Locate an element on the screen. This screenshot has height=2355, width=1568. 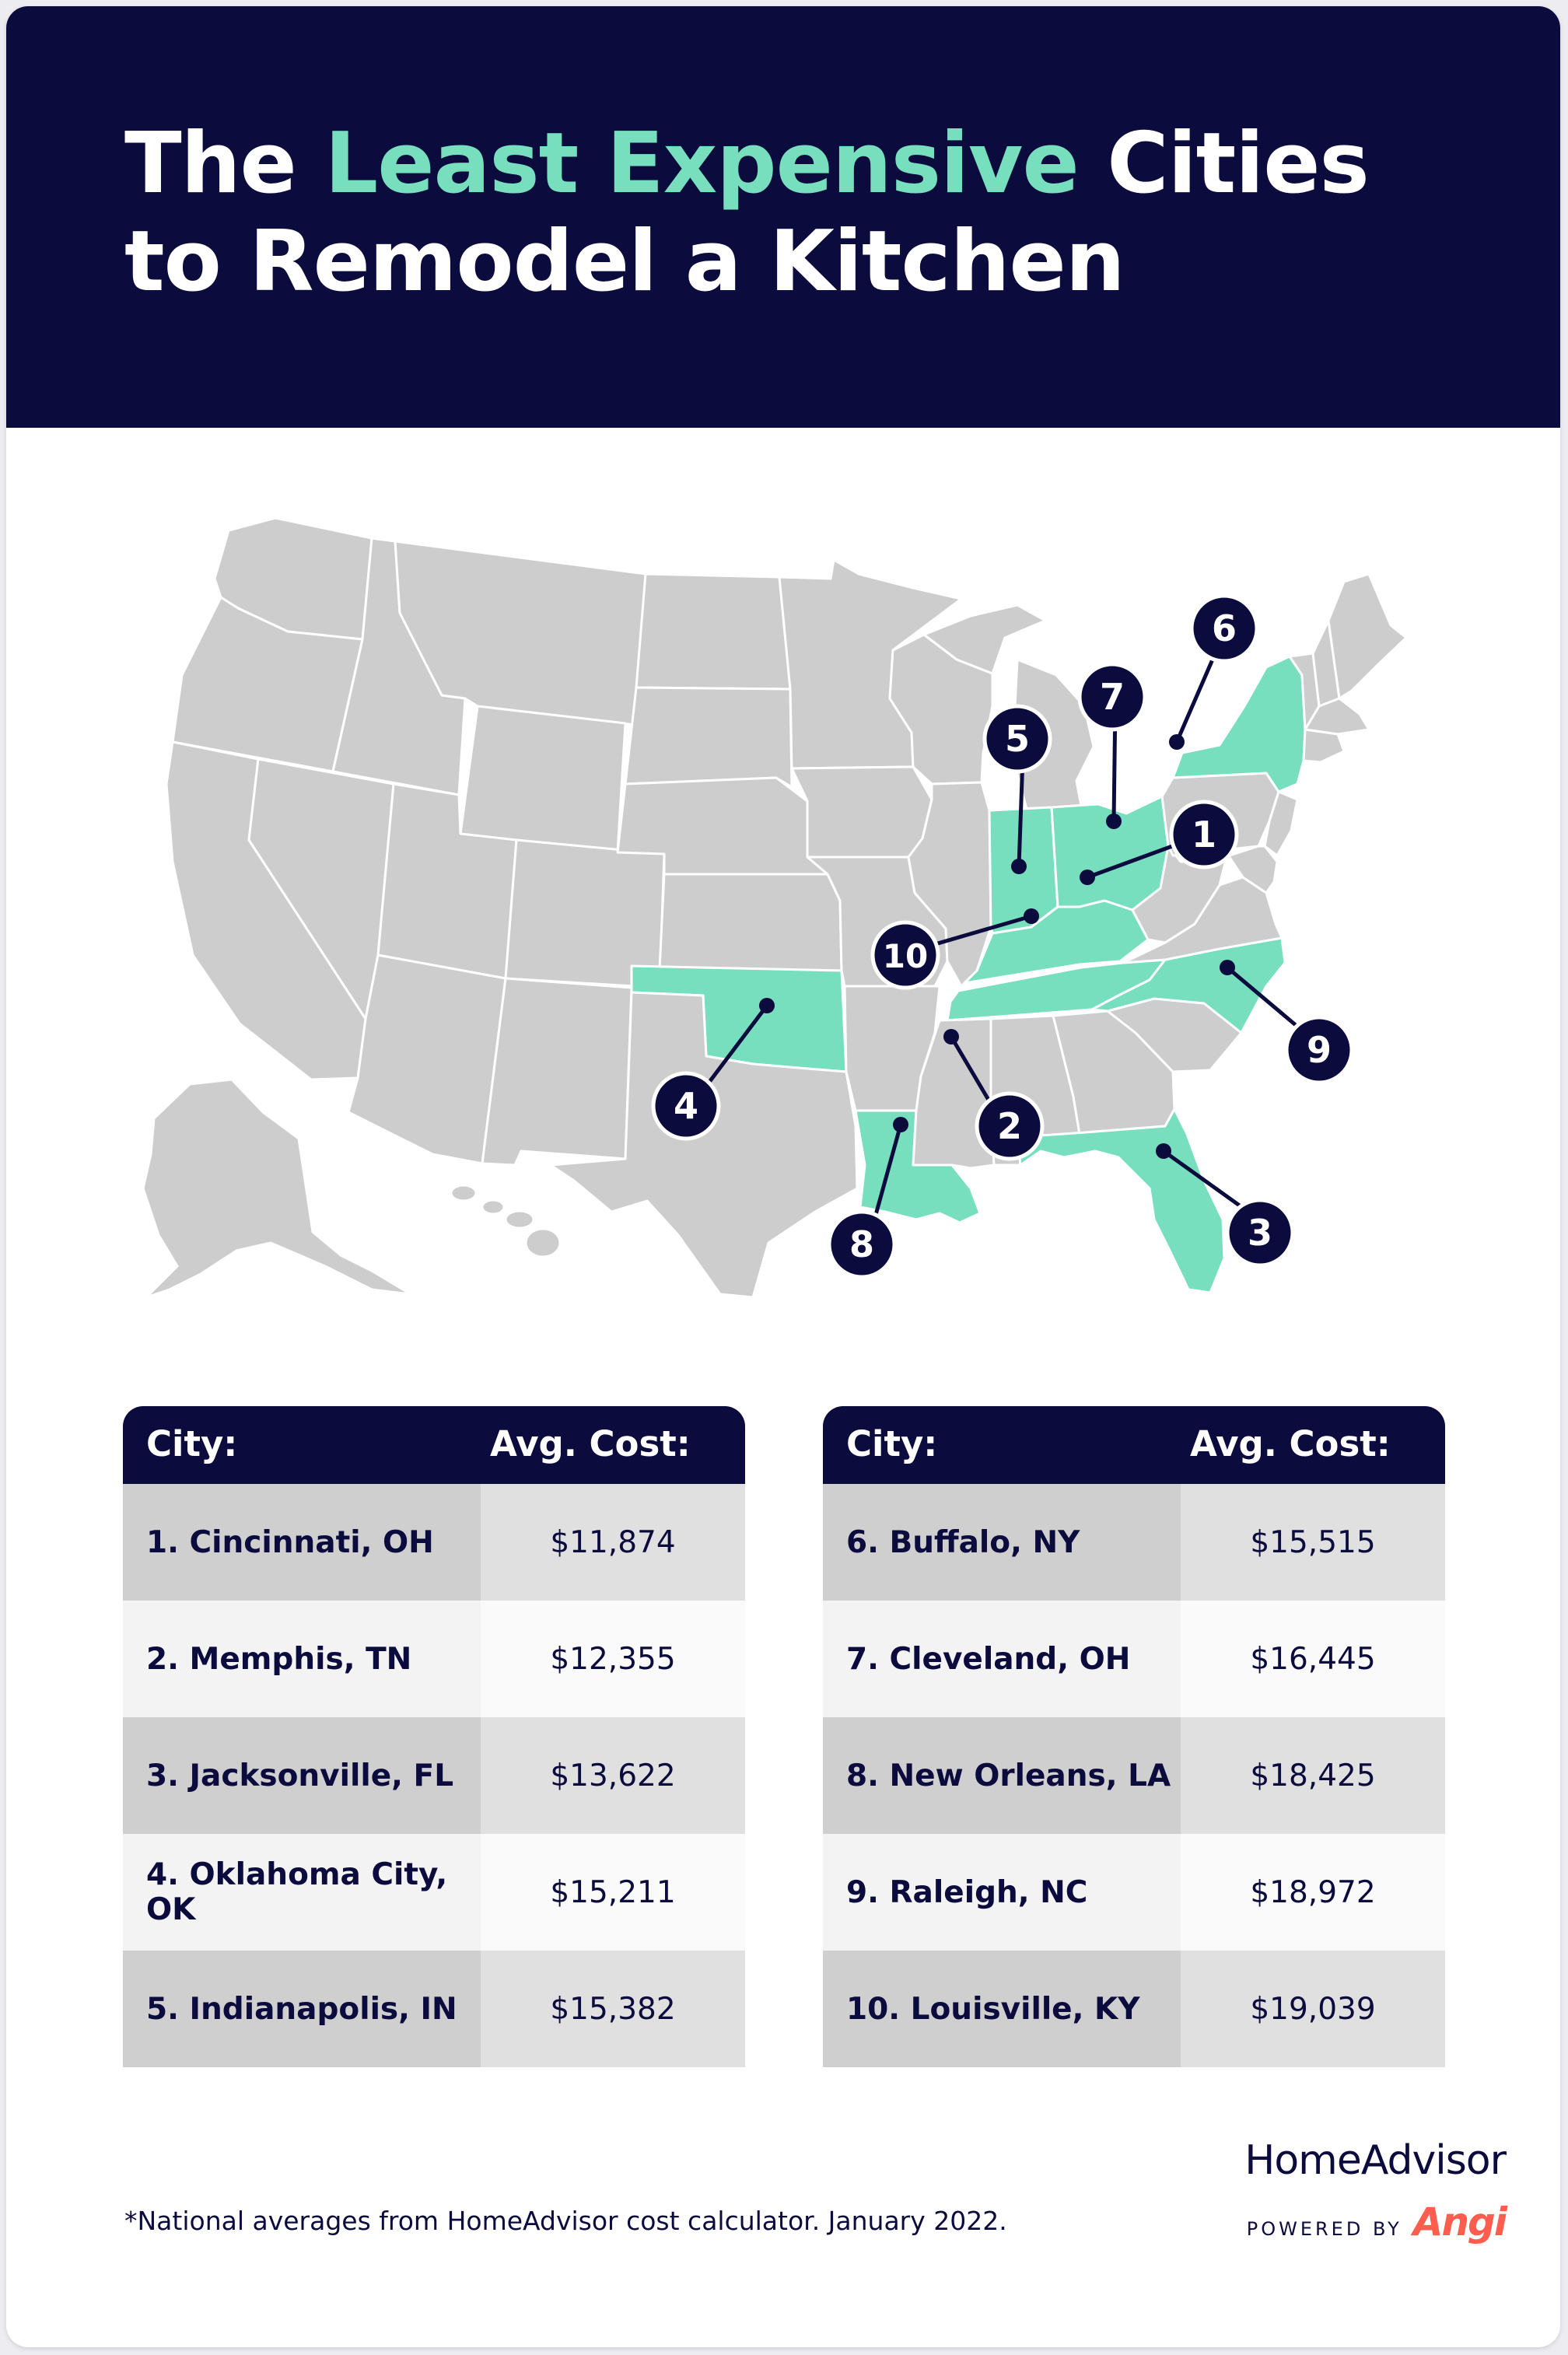
marker-label-9: 9 is located at coordinates (1320, 1050).